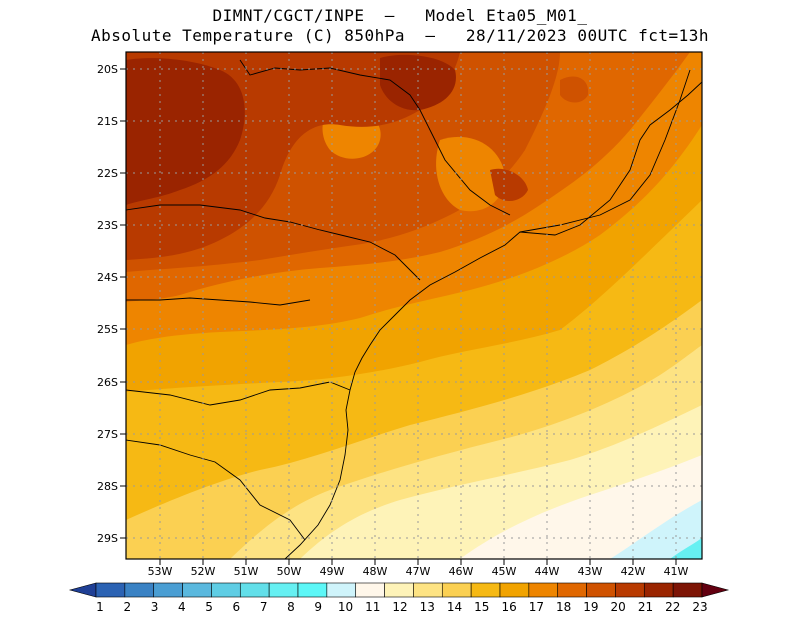 The height and width of the screenshot is (618, 800). I want to click on colorbar-label: 17, so click(536, 607).